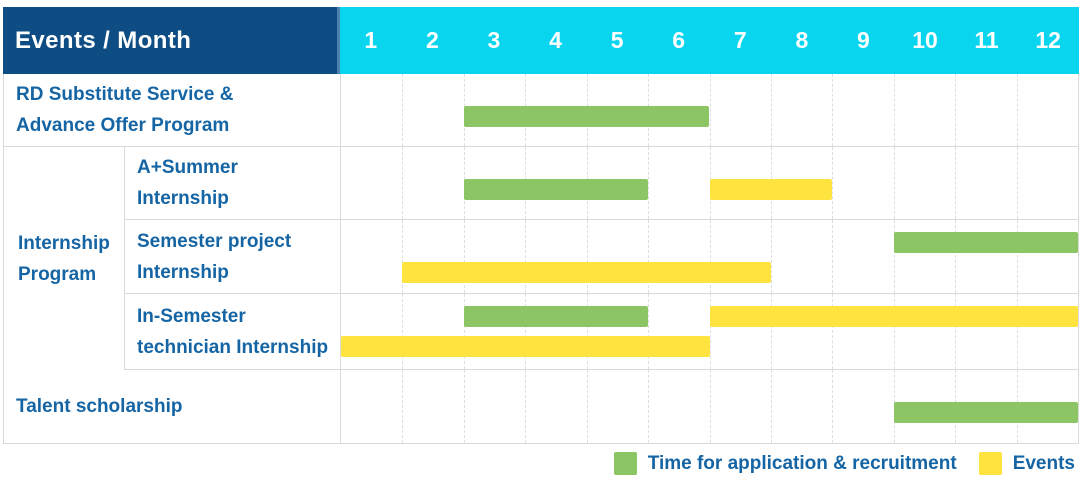  I want to click on month-header-10: 10, so click(925, 40).